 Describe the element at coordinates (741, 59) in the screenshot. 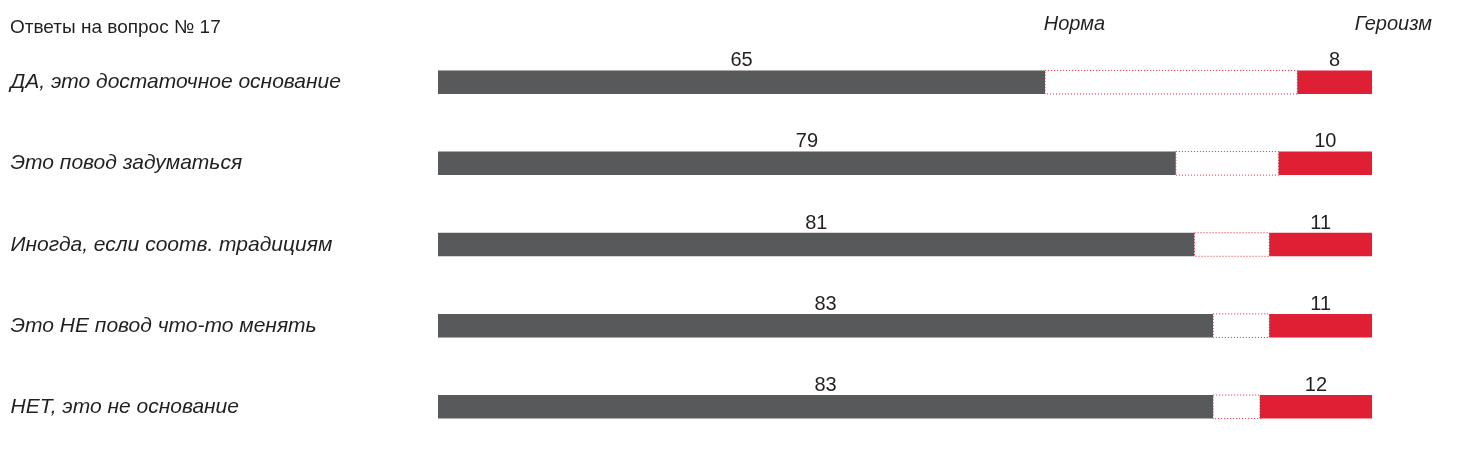

I see `data-label: 65` at that location.